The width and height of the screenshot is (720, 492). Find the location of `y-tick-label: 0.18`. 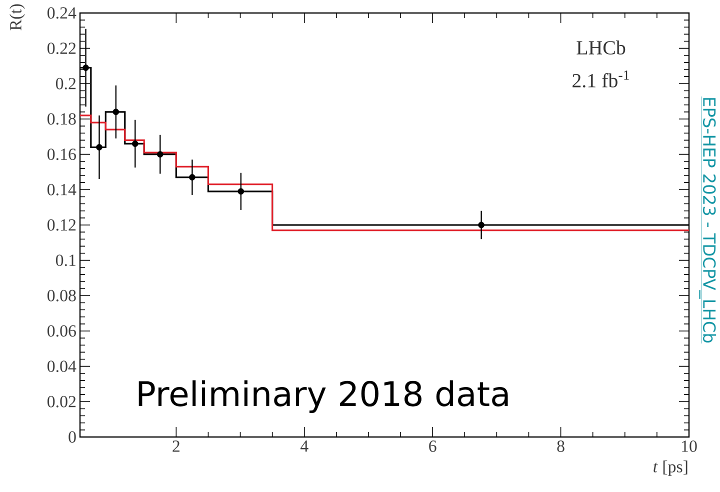

y-tick-label: 0.18 is located at coordinates (61, 119).